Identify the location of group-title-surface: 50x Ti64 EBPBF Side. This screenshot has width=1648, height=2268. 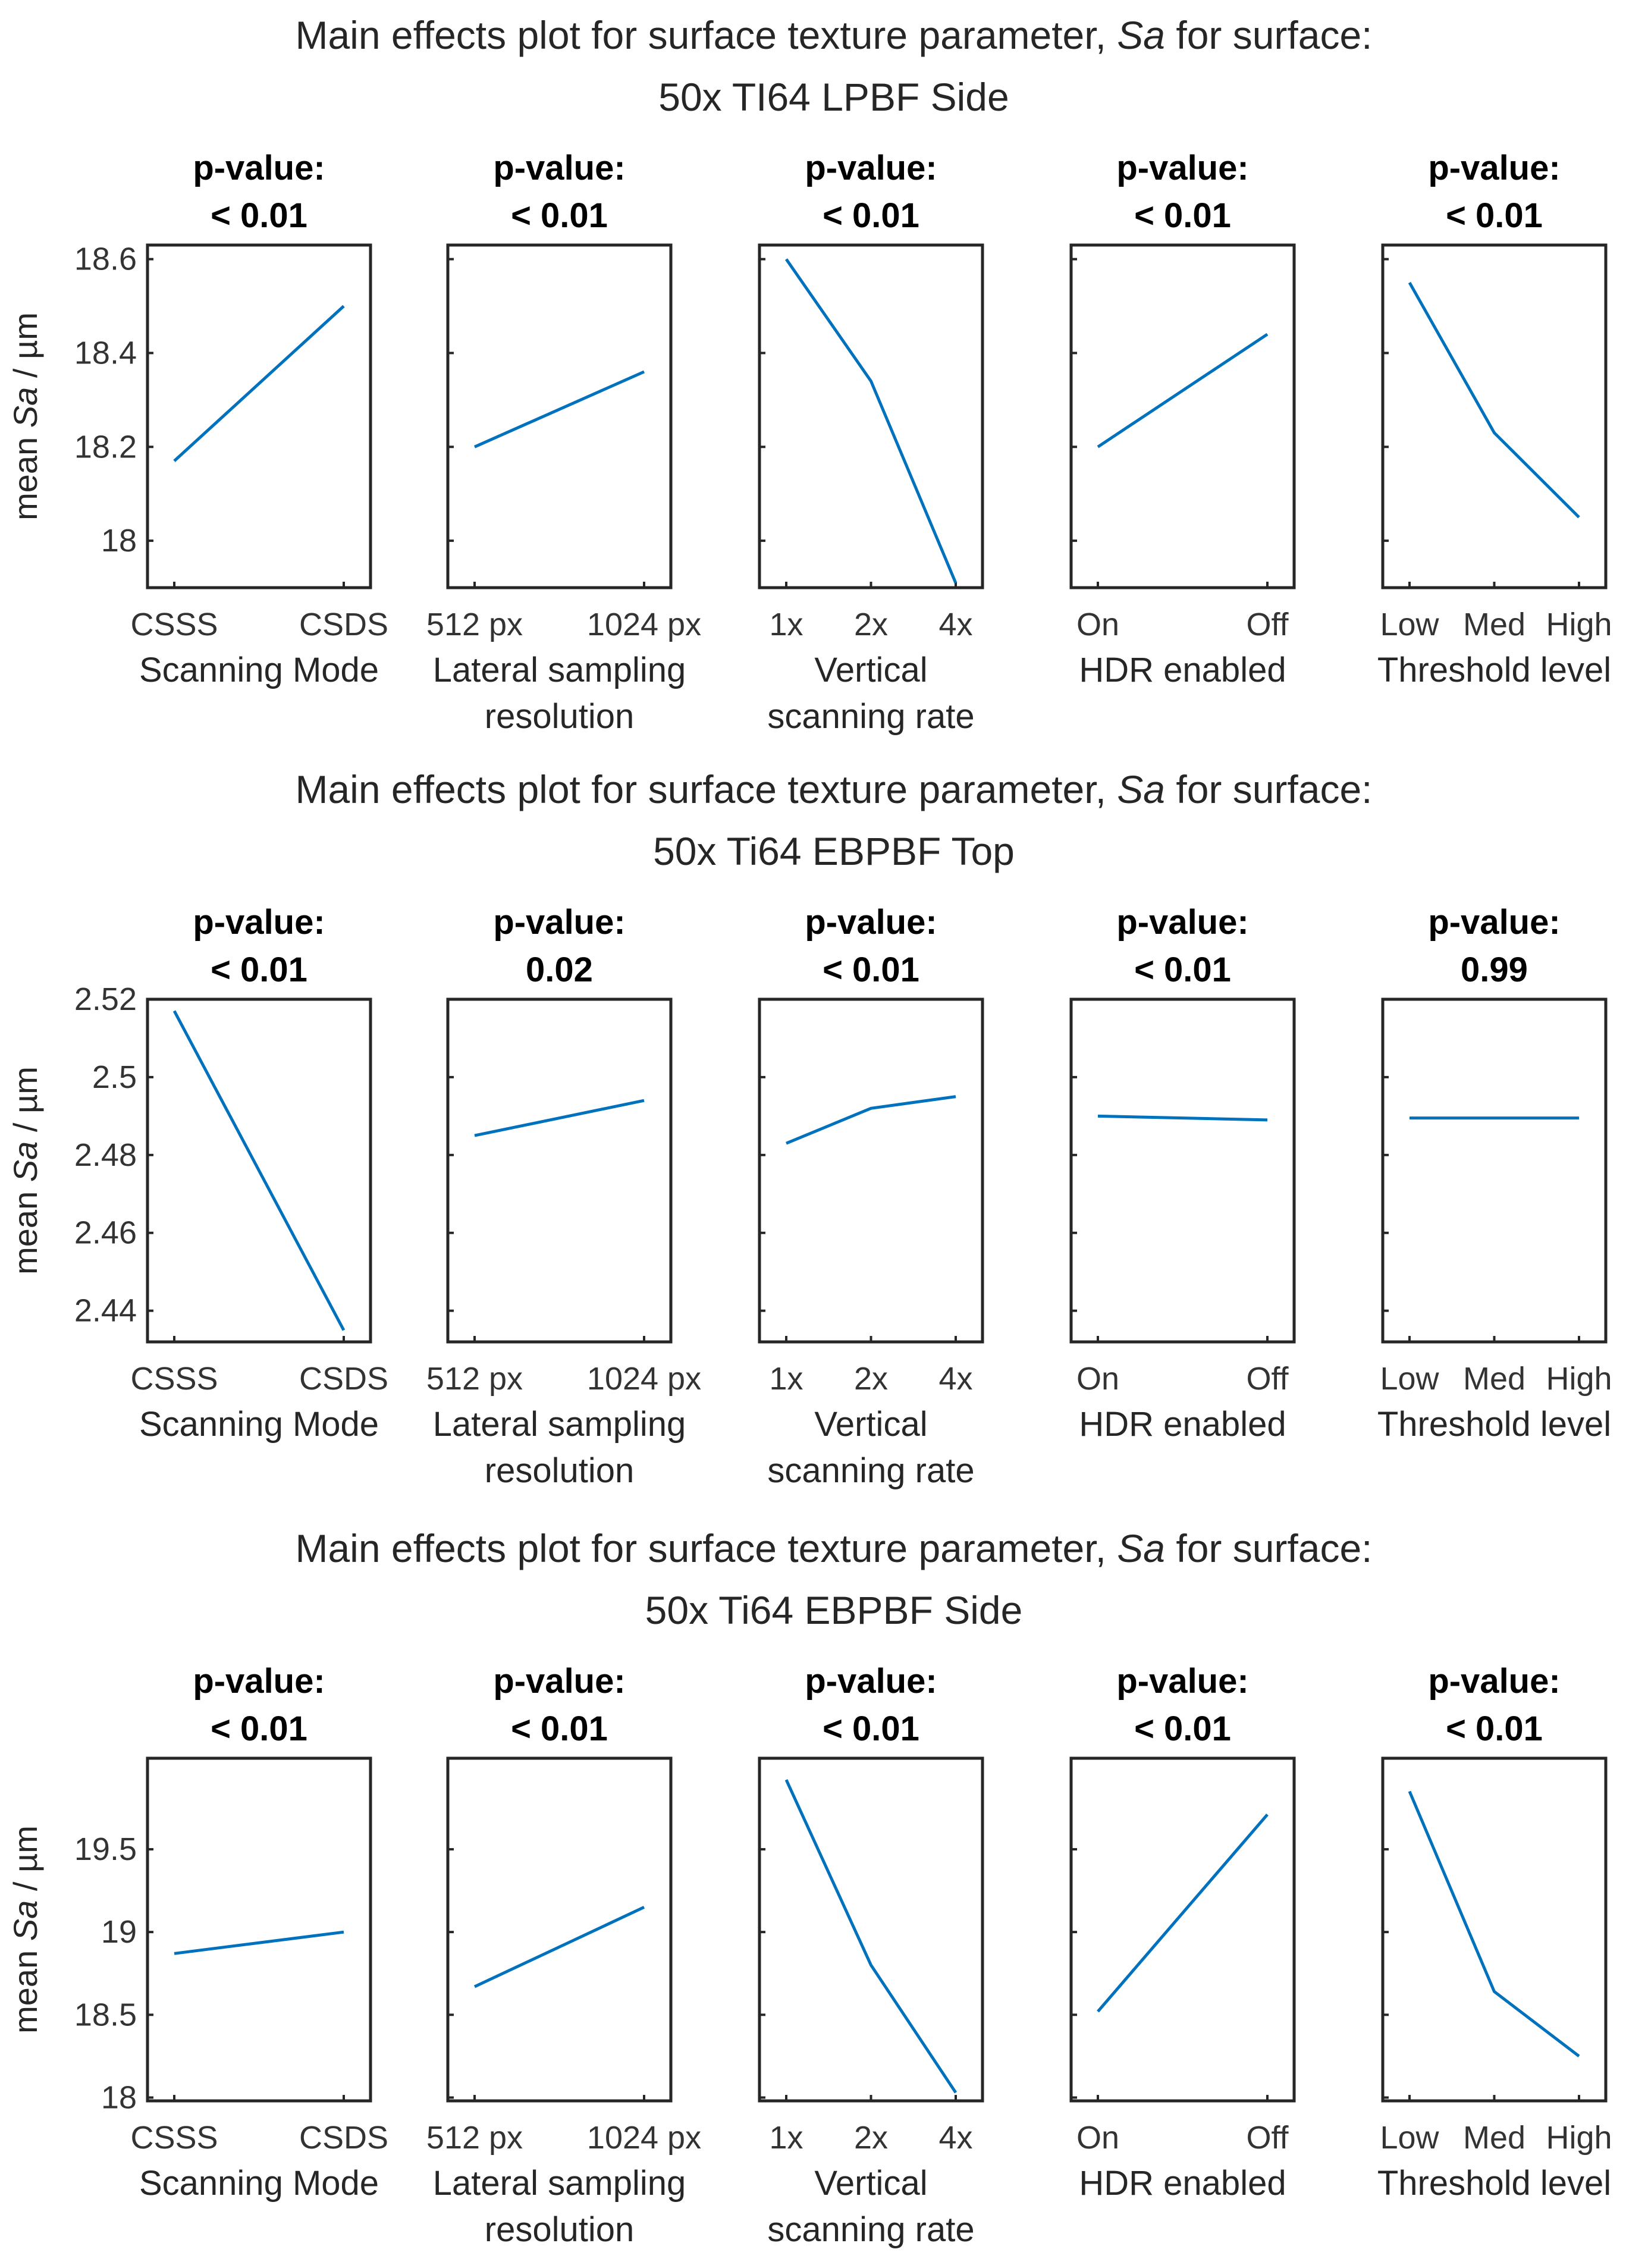
(834, 1610).